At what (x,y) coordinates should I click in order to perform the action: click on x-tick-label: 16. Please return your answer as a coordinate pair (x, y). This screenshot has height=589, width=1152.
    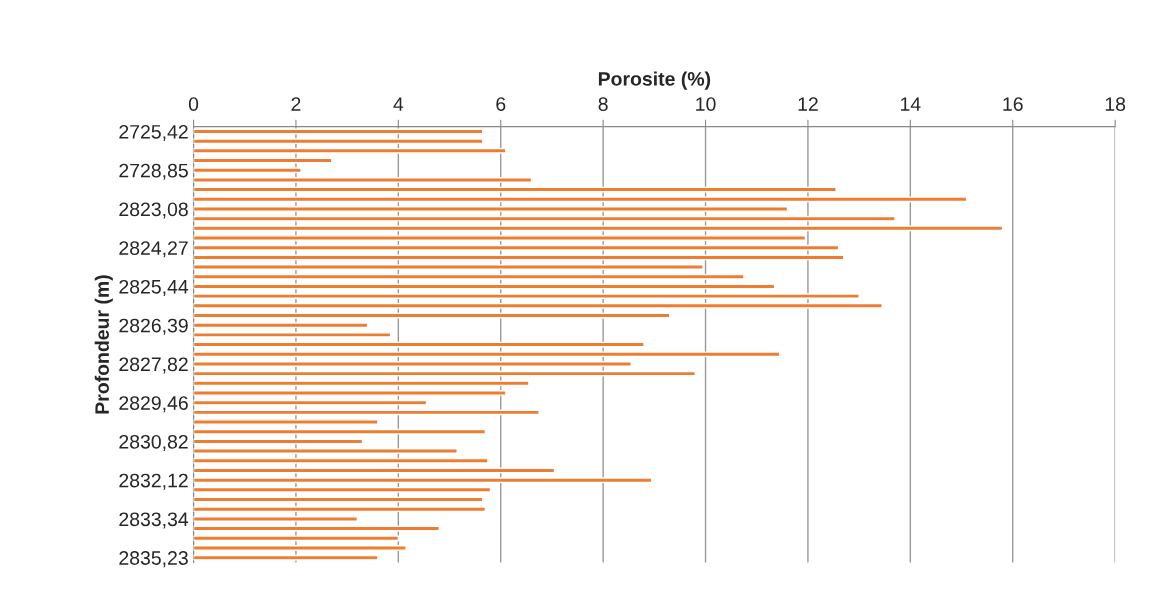
    Looking at the image, I should click on (1013, 104).